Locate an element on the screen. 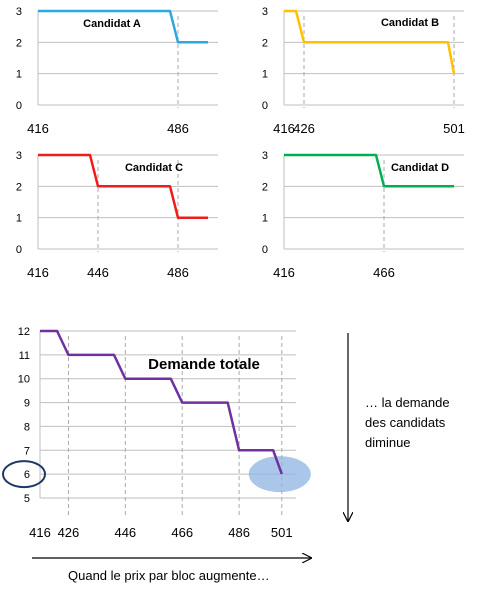 Image resolution: width=480 pixels, height=589 pixels. right-text-line-2: des candidats is located at coordinates (405, 422).